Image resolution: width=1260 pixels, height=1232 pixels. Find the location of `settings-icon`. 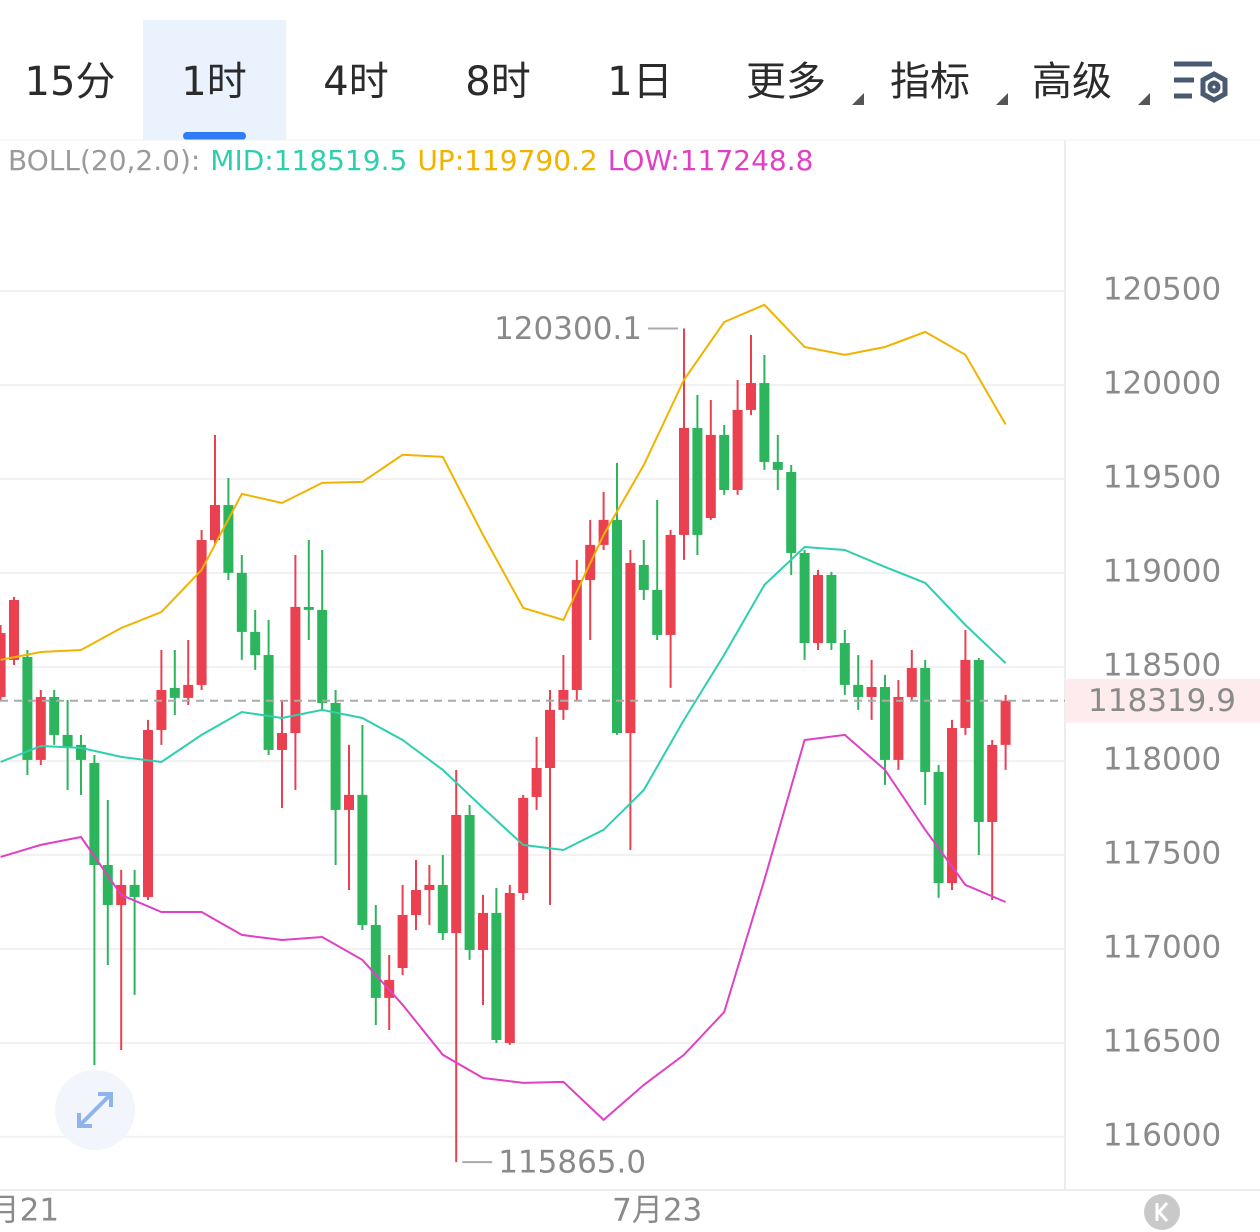

settings-icon is located at coordinates (1201, 82).